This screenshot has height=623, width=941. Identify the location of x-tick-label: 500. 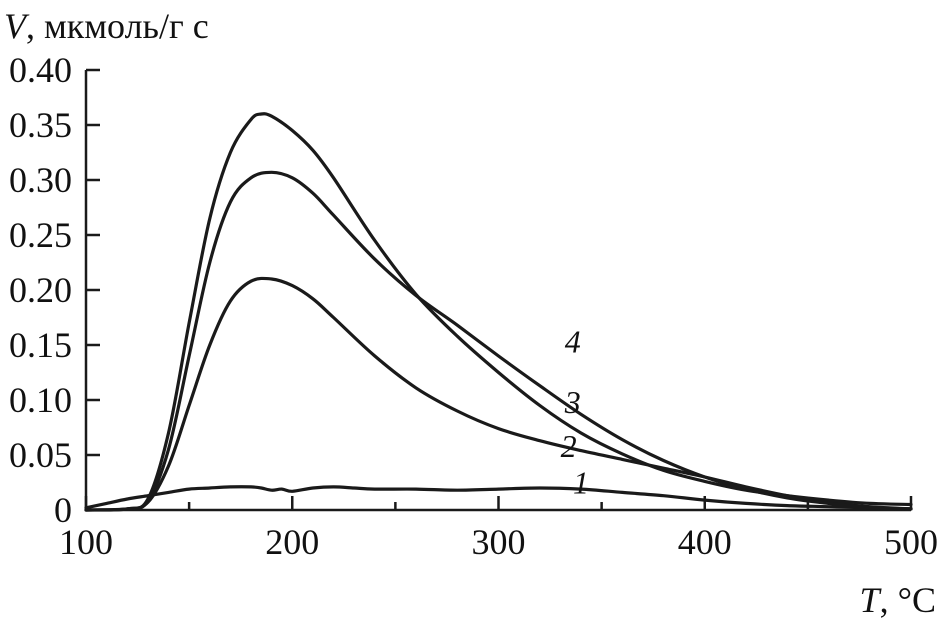
(911, 542).